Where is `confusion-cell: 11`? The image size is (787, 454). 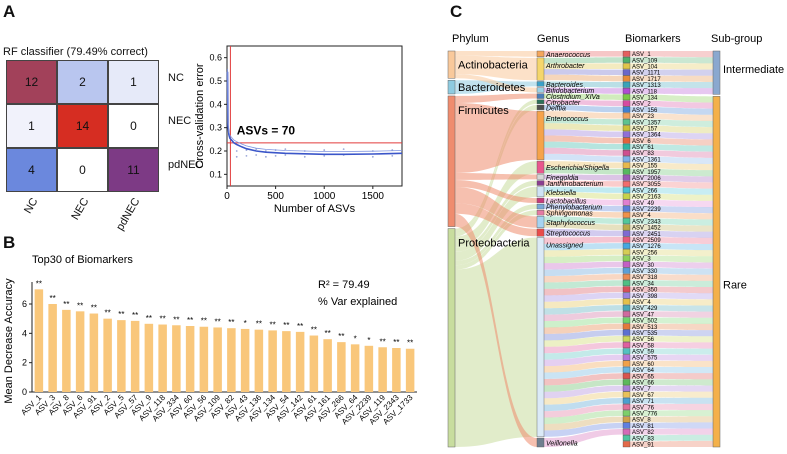 confusion-cell: 11 is located at coordinates (133, 170).